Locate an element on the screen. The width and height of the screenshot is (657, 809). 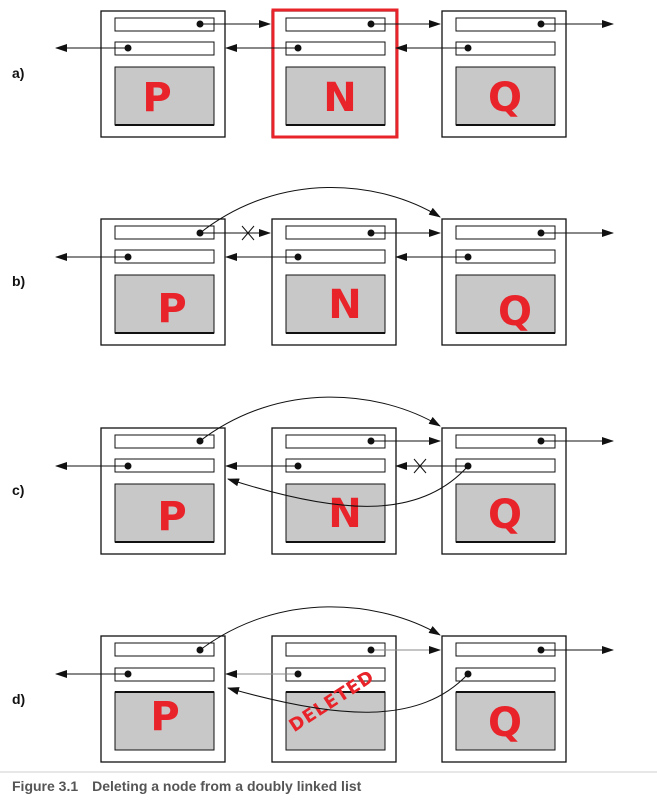
node-p-c: P is located at coordinates (163, 491).